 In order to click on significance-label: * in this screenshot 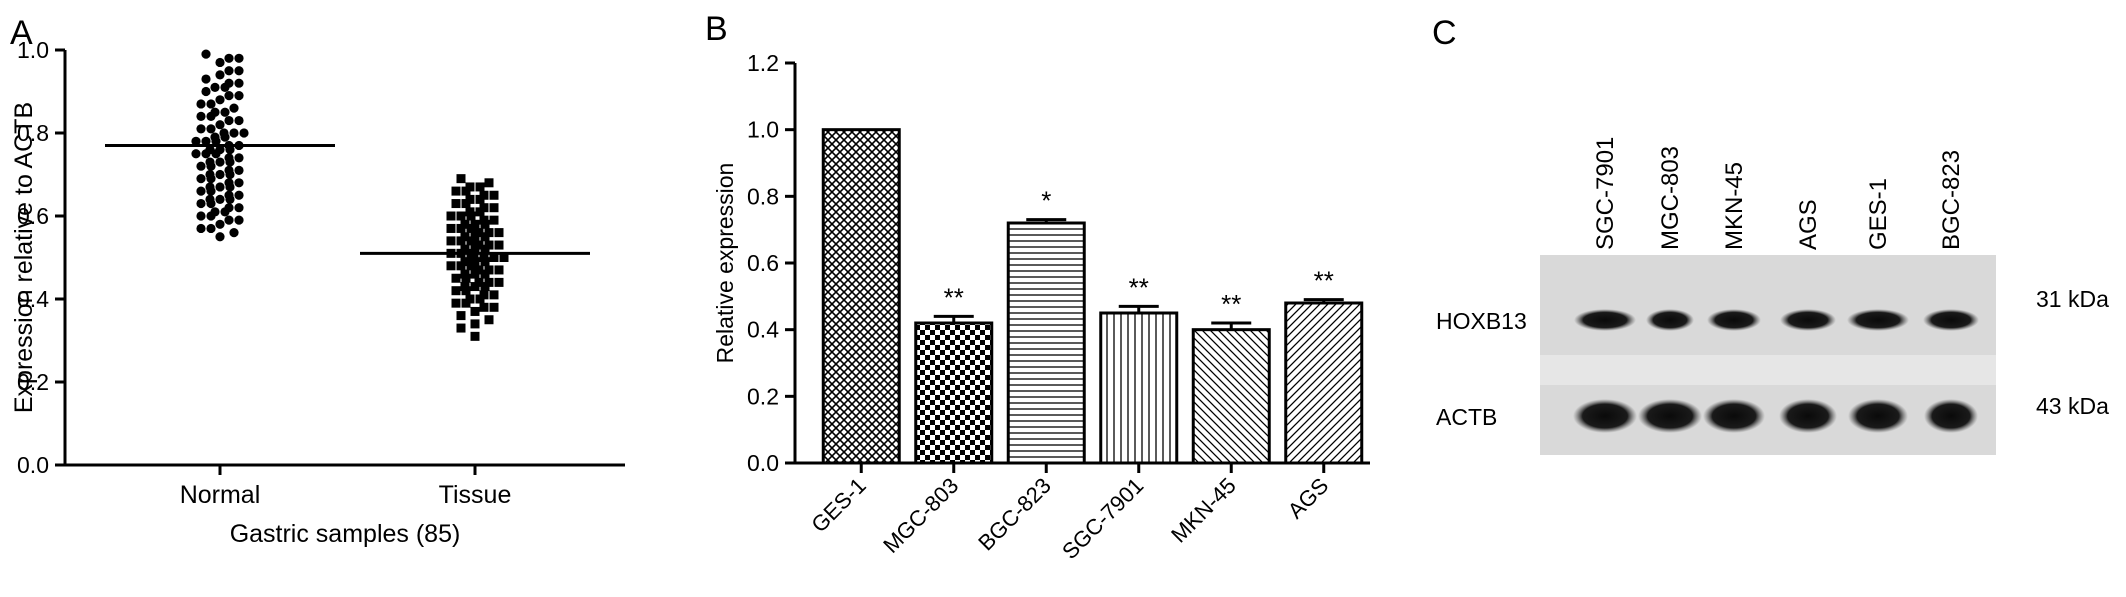, I will do `click(1046, 201)`.